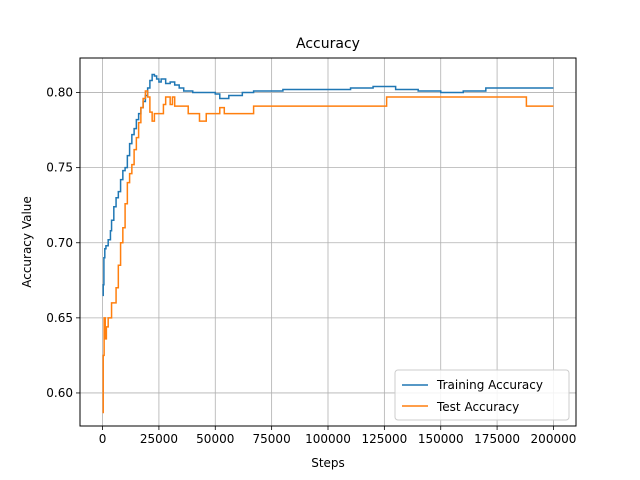  I want to click on legend-box, so click(482, 395).